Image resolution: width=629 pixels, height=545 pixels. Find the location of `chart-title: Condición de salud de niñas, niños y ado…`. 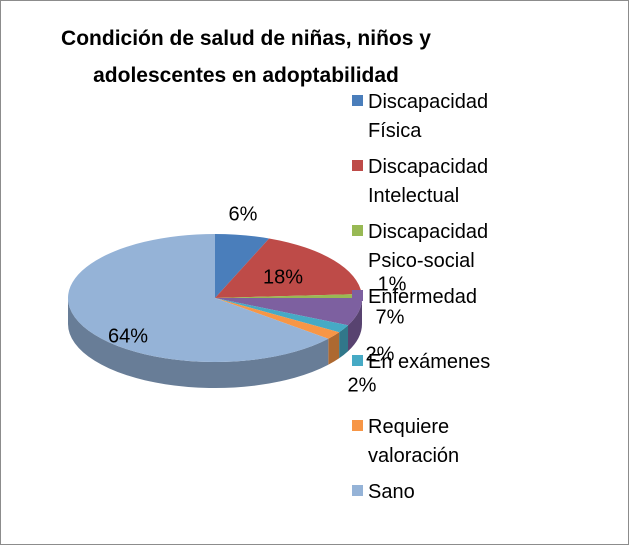

chart-title: Condición de salud de niñas, niños y ado… is located at coordinates (246, 57).